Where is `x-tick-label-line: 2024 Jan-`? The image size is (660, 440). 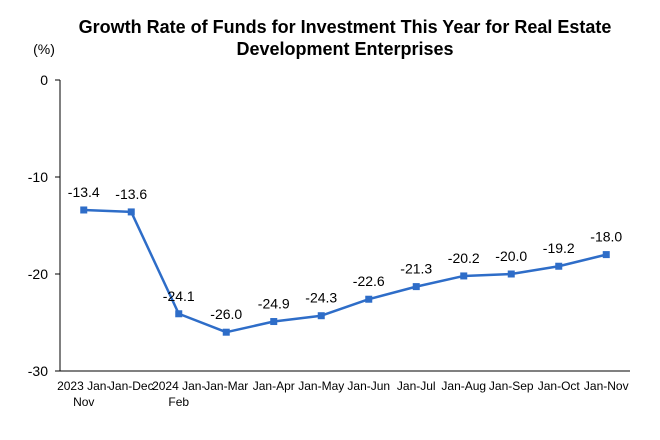 x-tick-label-line: 2024 Jan- is located at coordinates (178, 386).